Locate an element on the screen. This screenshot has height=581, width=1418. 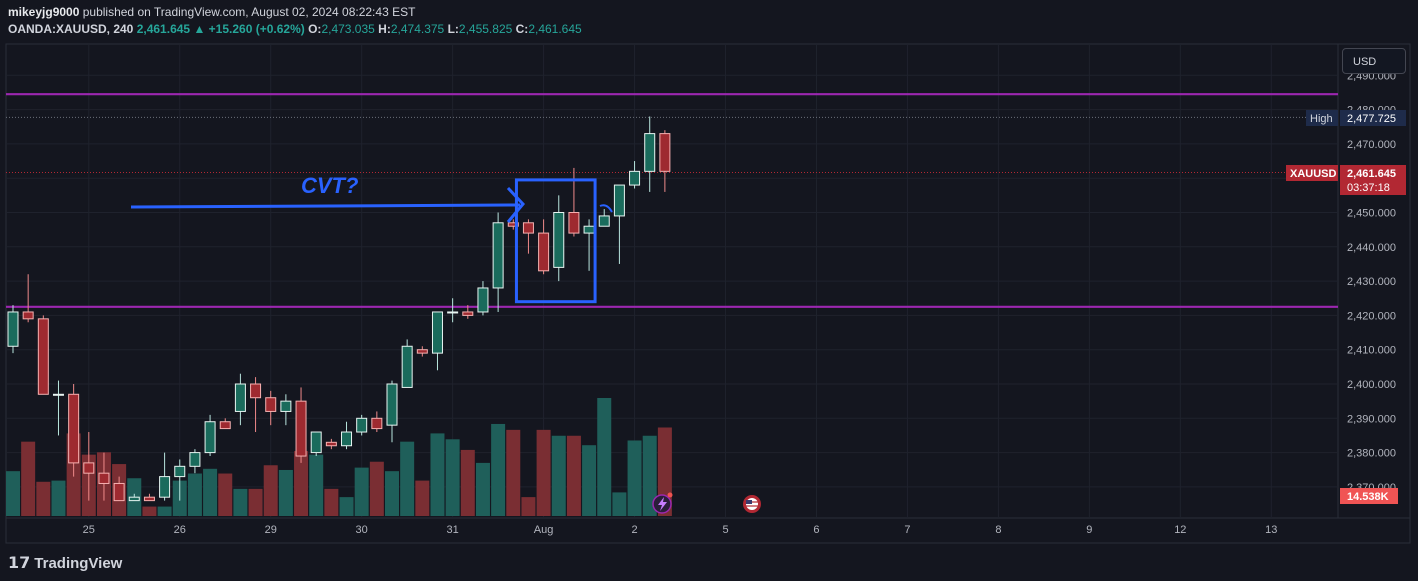
author-name: mikeyjg9000 is located at coordinates (44, 12).